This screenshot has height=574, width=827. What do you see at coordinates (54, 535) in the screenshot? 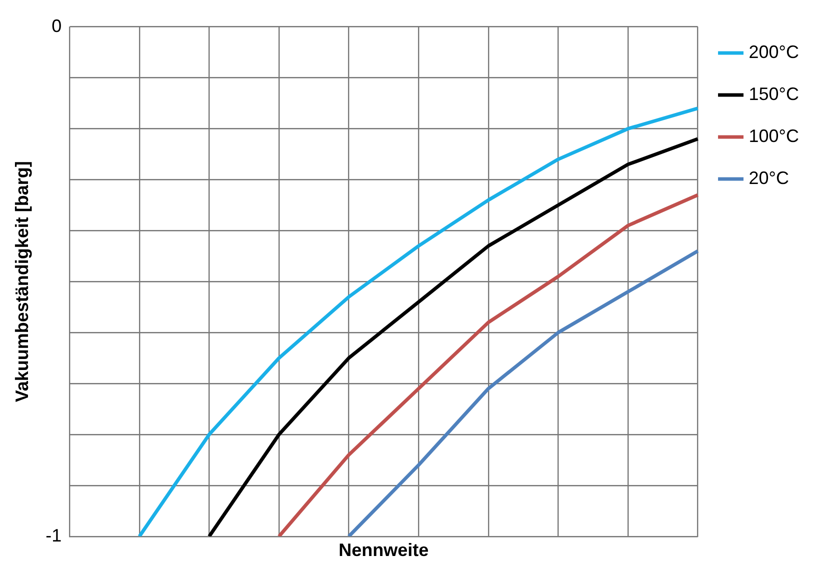
I see `y-tick-label: -1` at bounding box center [54, 535].